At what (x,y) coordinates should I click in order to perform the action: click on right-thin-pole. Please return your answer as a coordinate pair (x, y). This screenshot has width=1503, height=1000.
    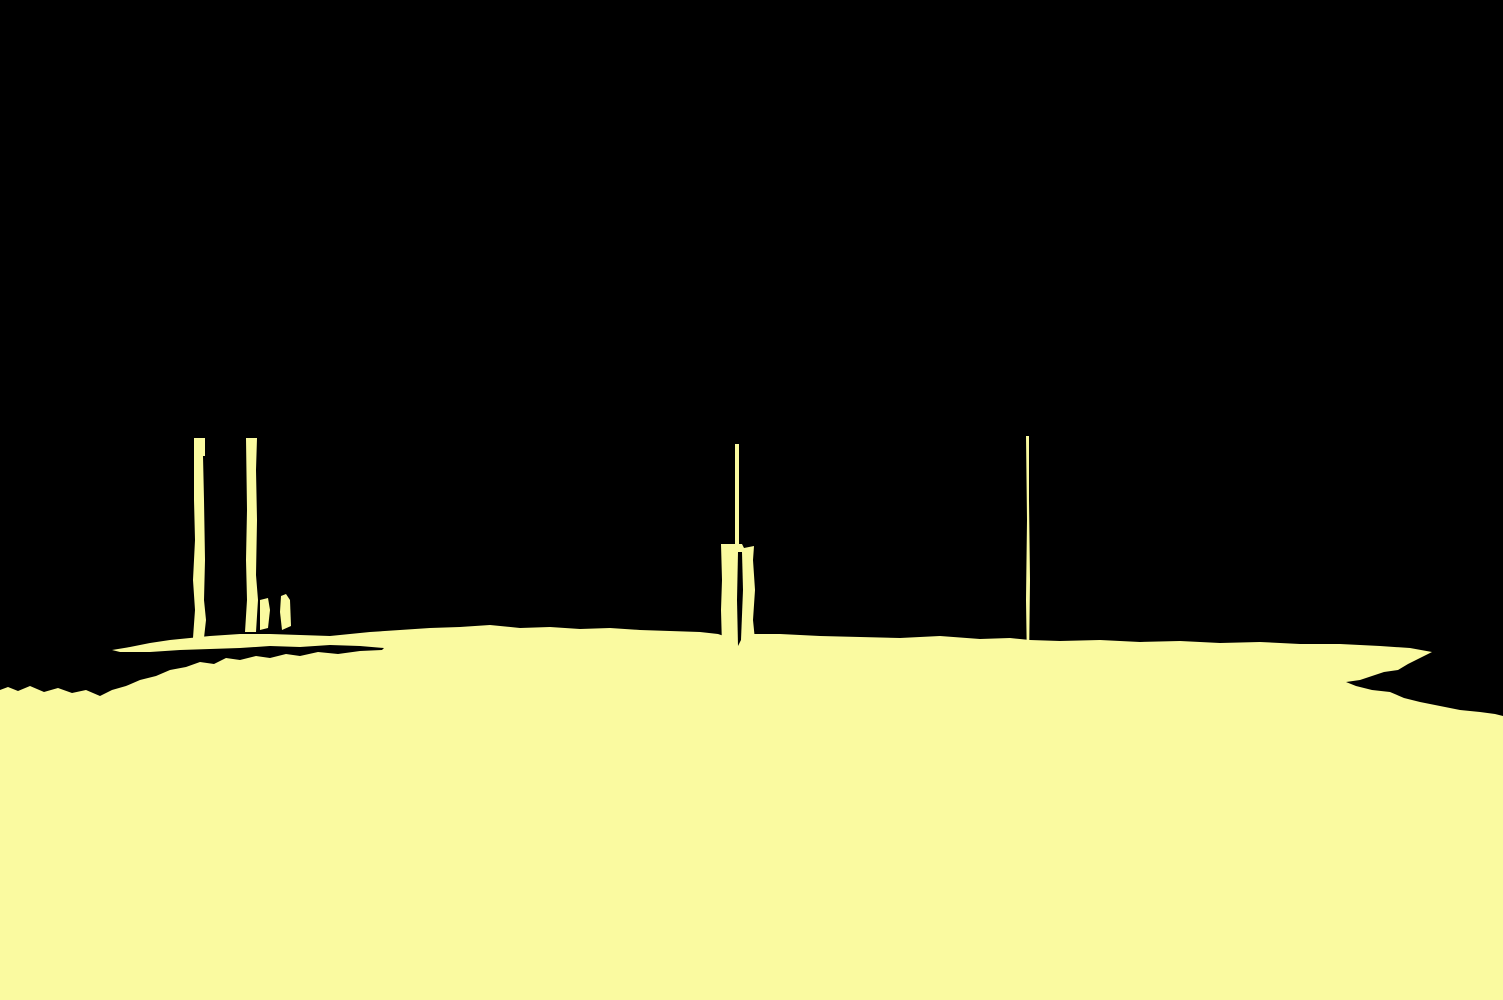
    Looking at the image, I should click on (1028, 550).